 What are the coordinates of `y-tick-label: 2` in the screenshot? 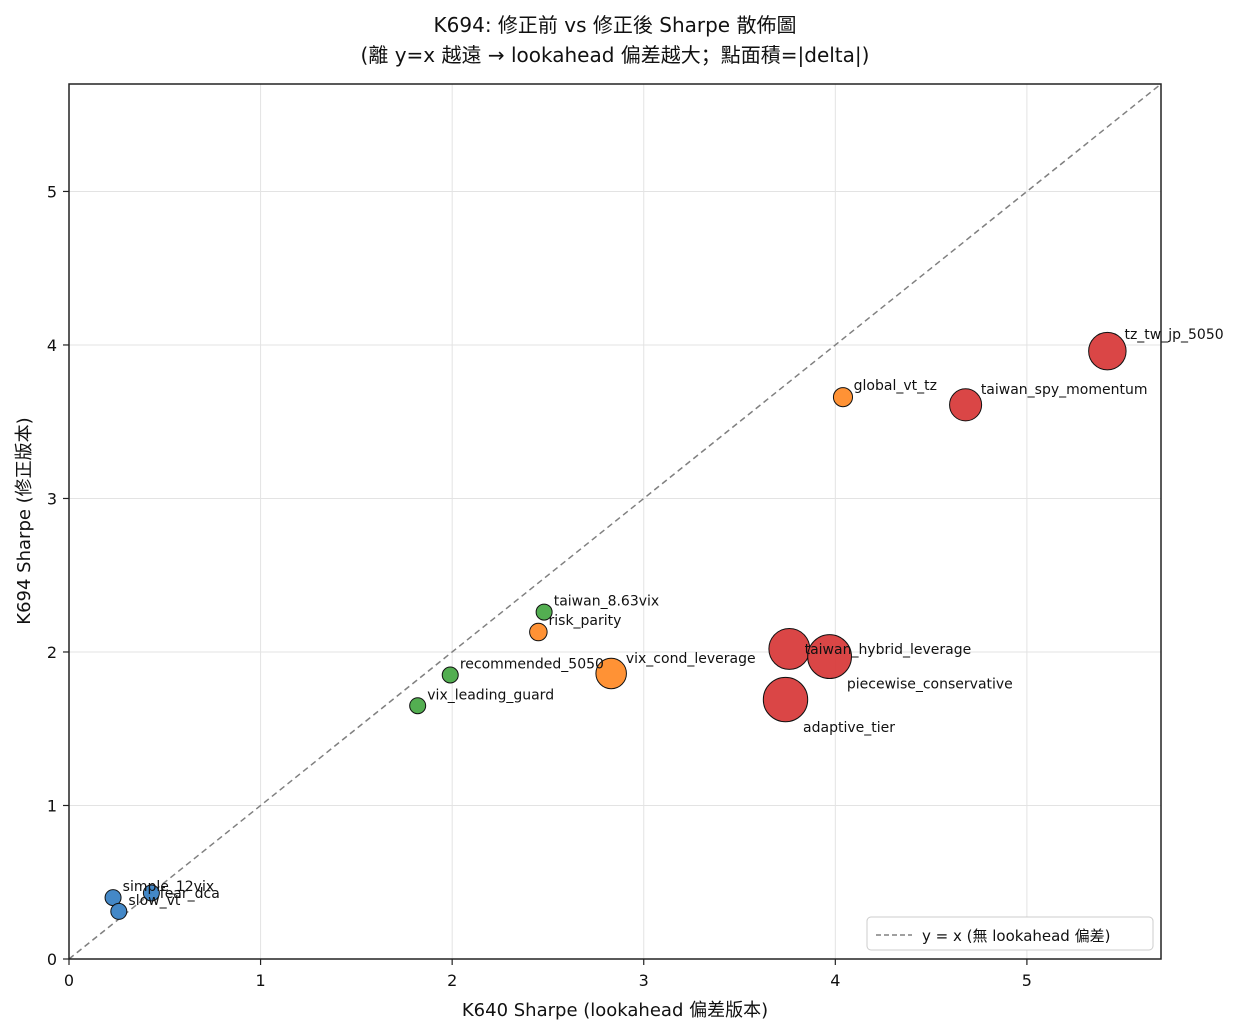 It's located at (52, 652).